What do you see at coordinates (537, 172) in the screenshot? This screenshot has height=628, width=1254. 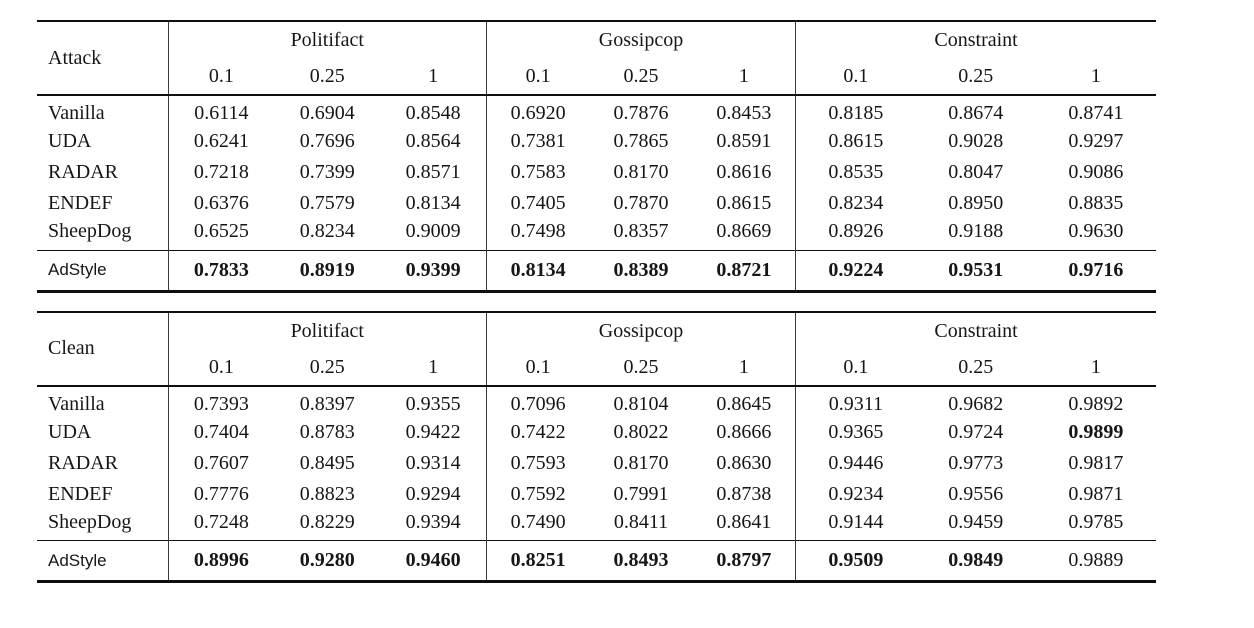 I see `value-cell: 0.7583` at bounding box center [537, 172].